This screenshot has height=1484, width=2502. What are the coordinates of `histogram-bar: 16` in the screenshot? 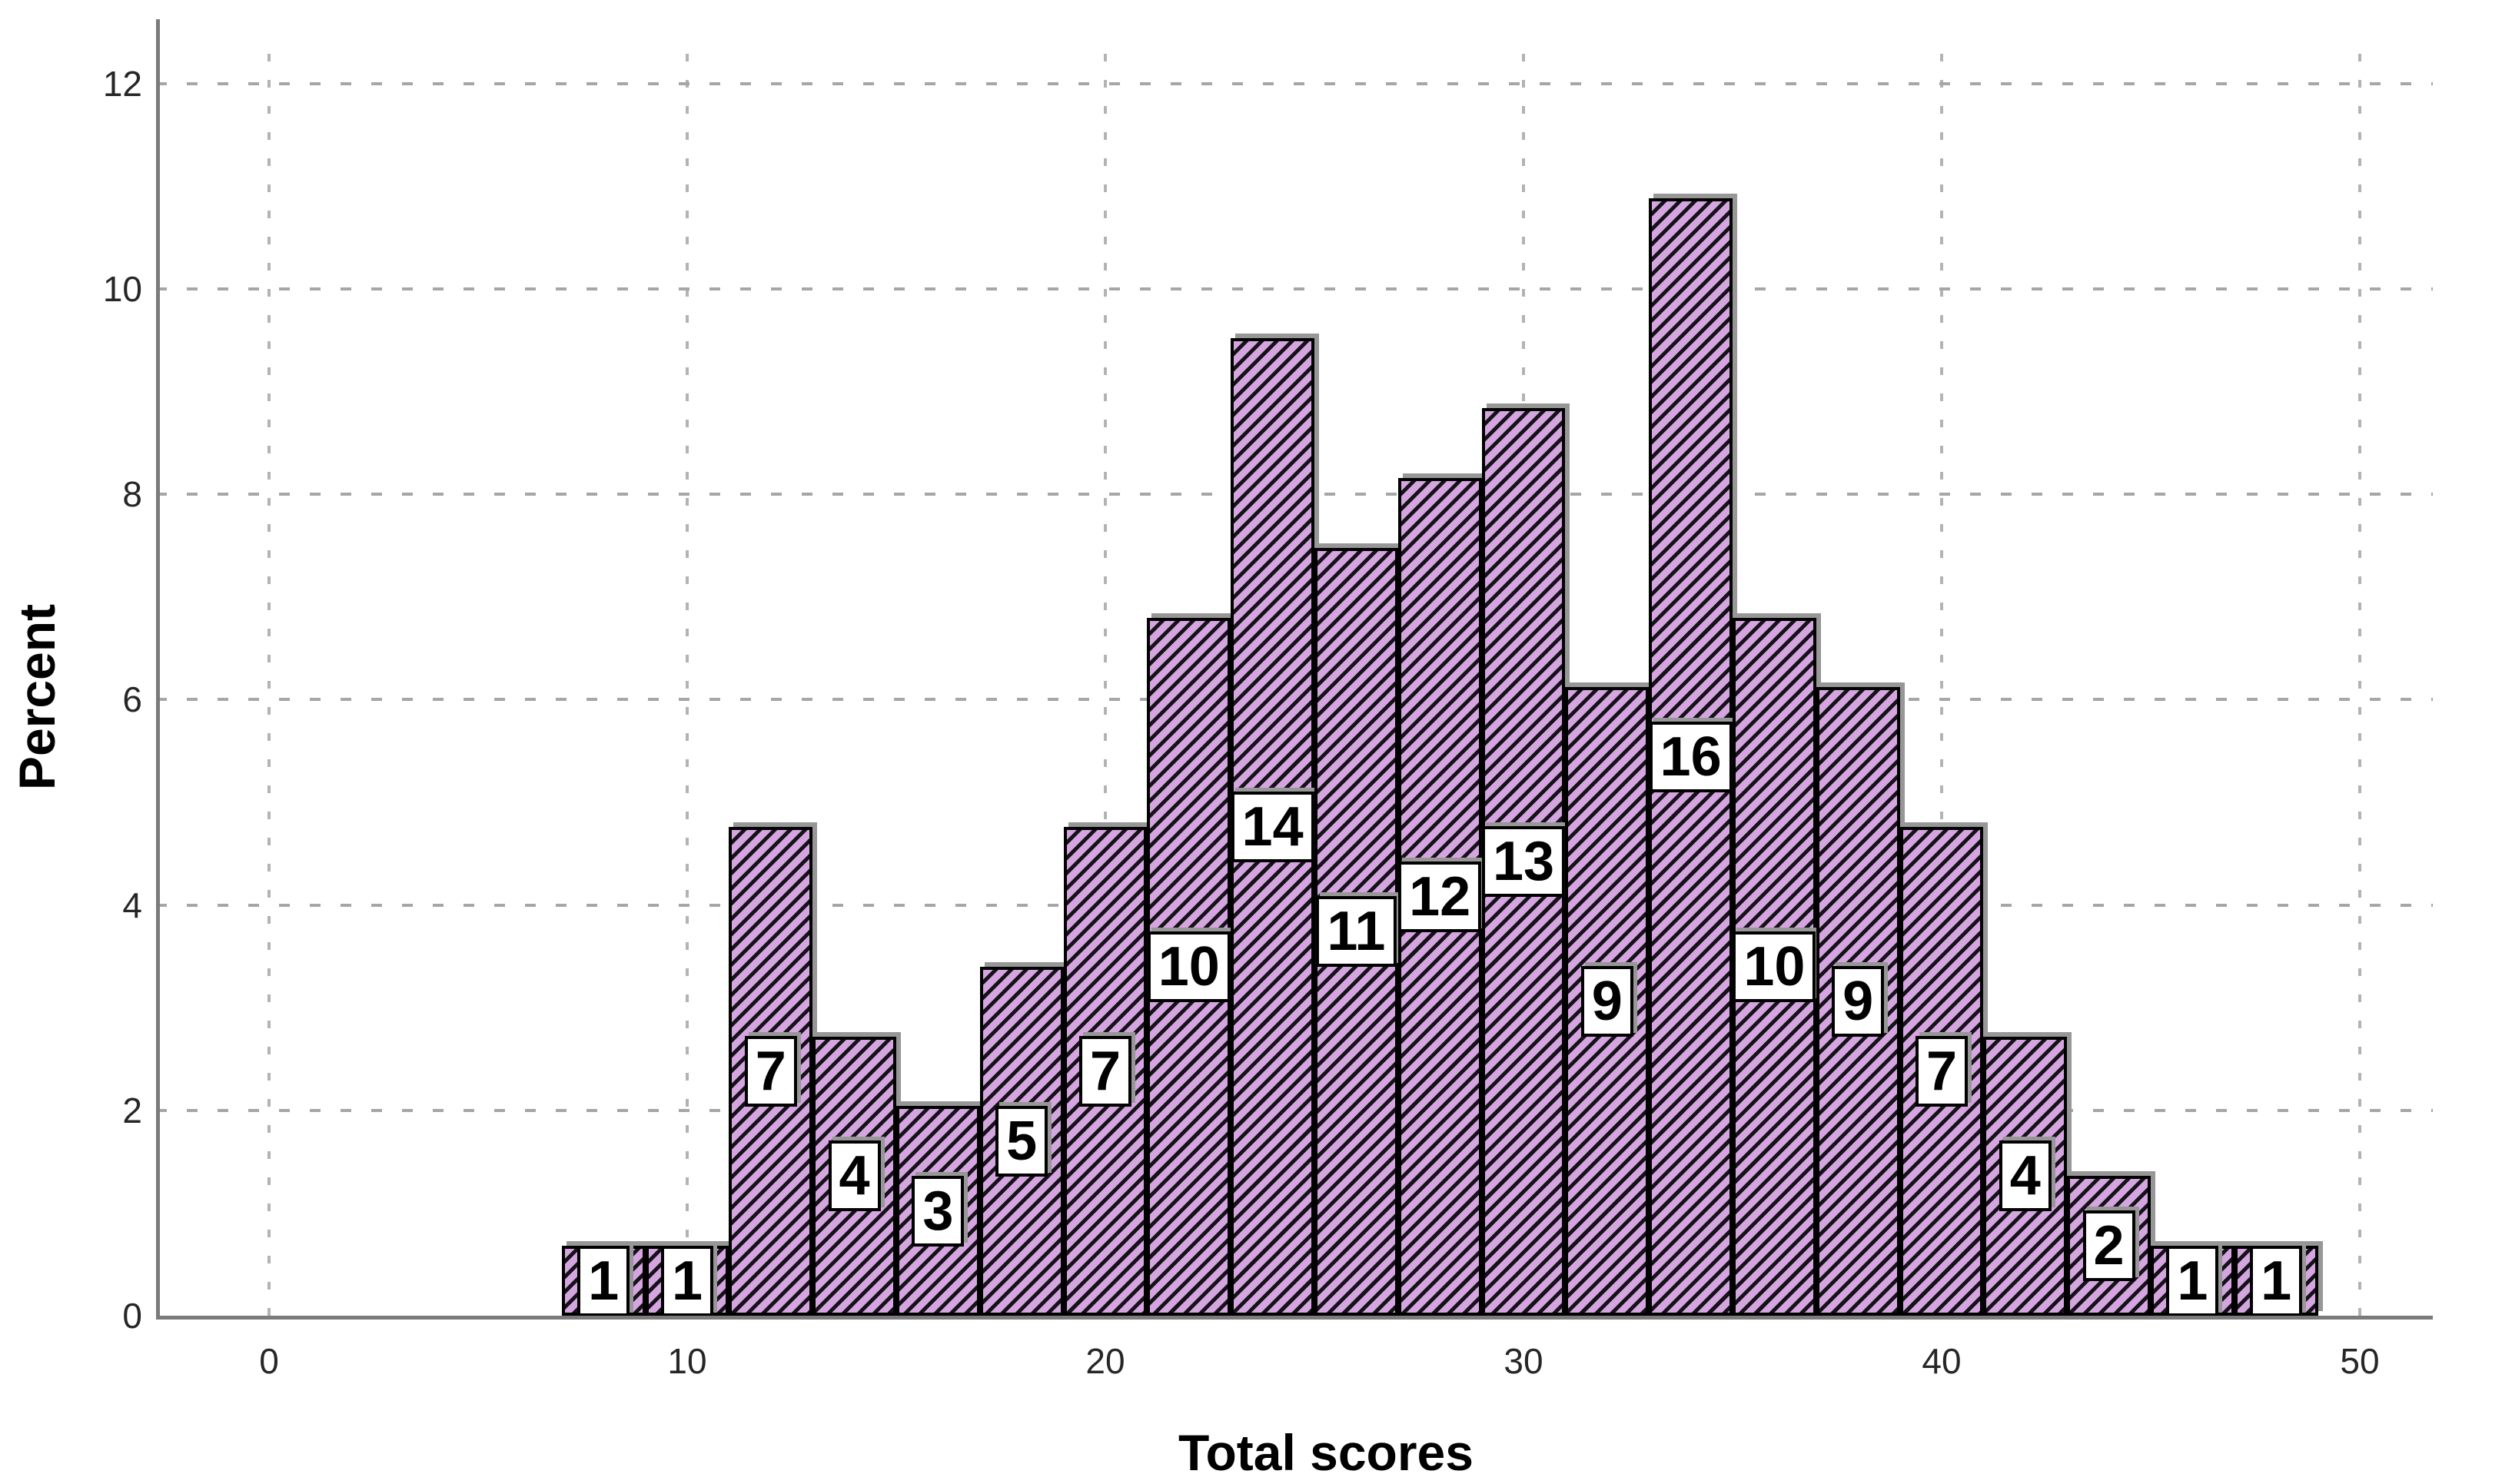 It's located at (1691, 757).